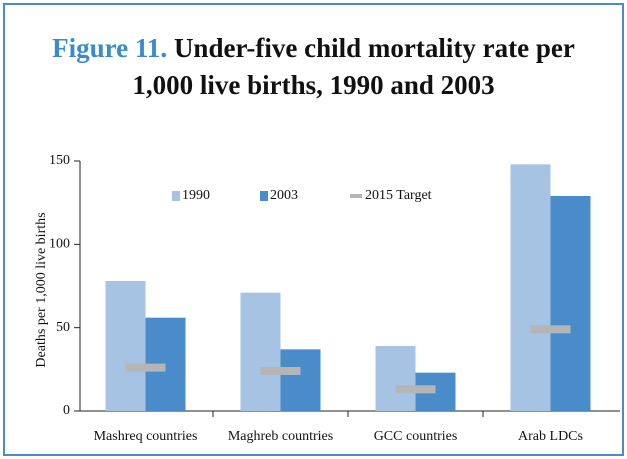 This screenshot has height=459, width=627. What do you see at coordinates (550, 436) in the screenshot?
I see `x-tick-label: Arab LDCs` at bounding box center [550, 436].